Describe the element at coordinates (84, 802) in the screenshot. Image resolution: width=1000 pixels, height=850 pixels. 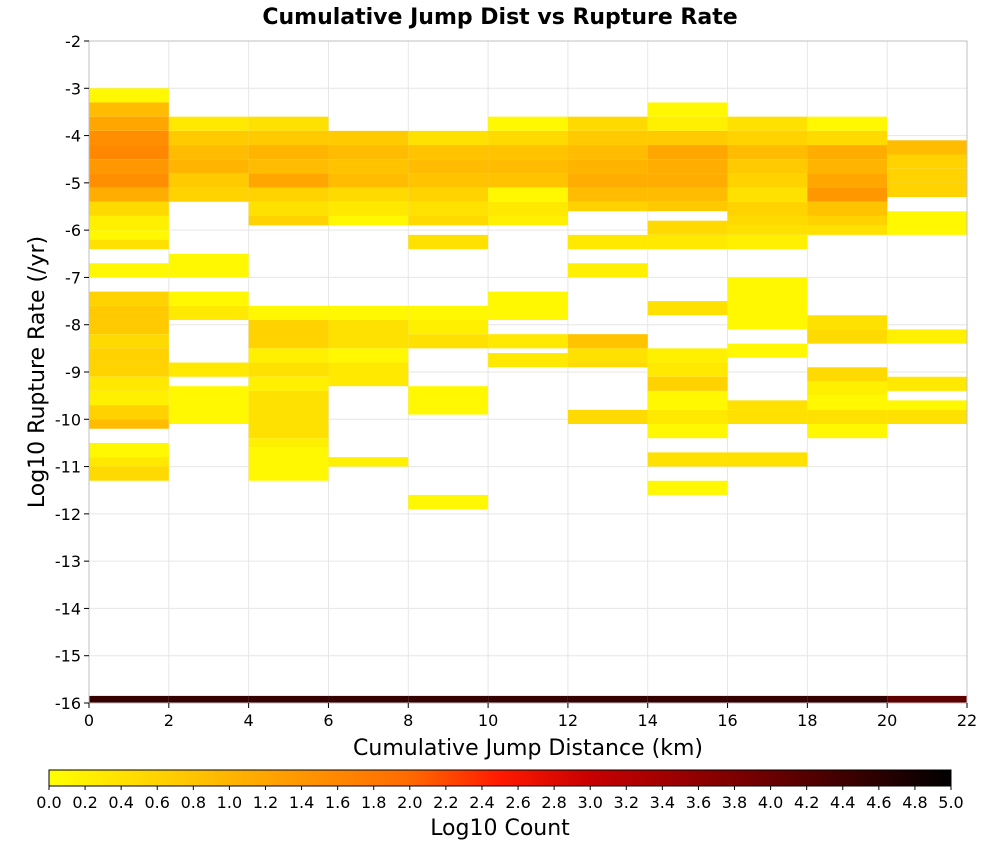
I see `colorbar-tick-label: 0.2` at that location.